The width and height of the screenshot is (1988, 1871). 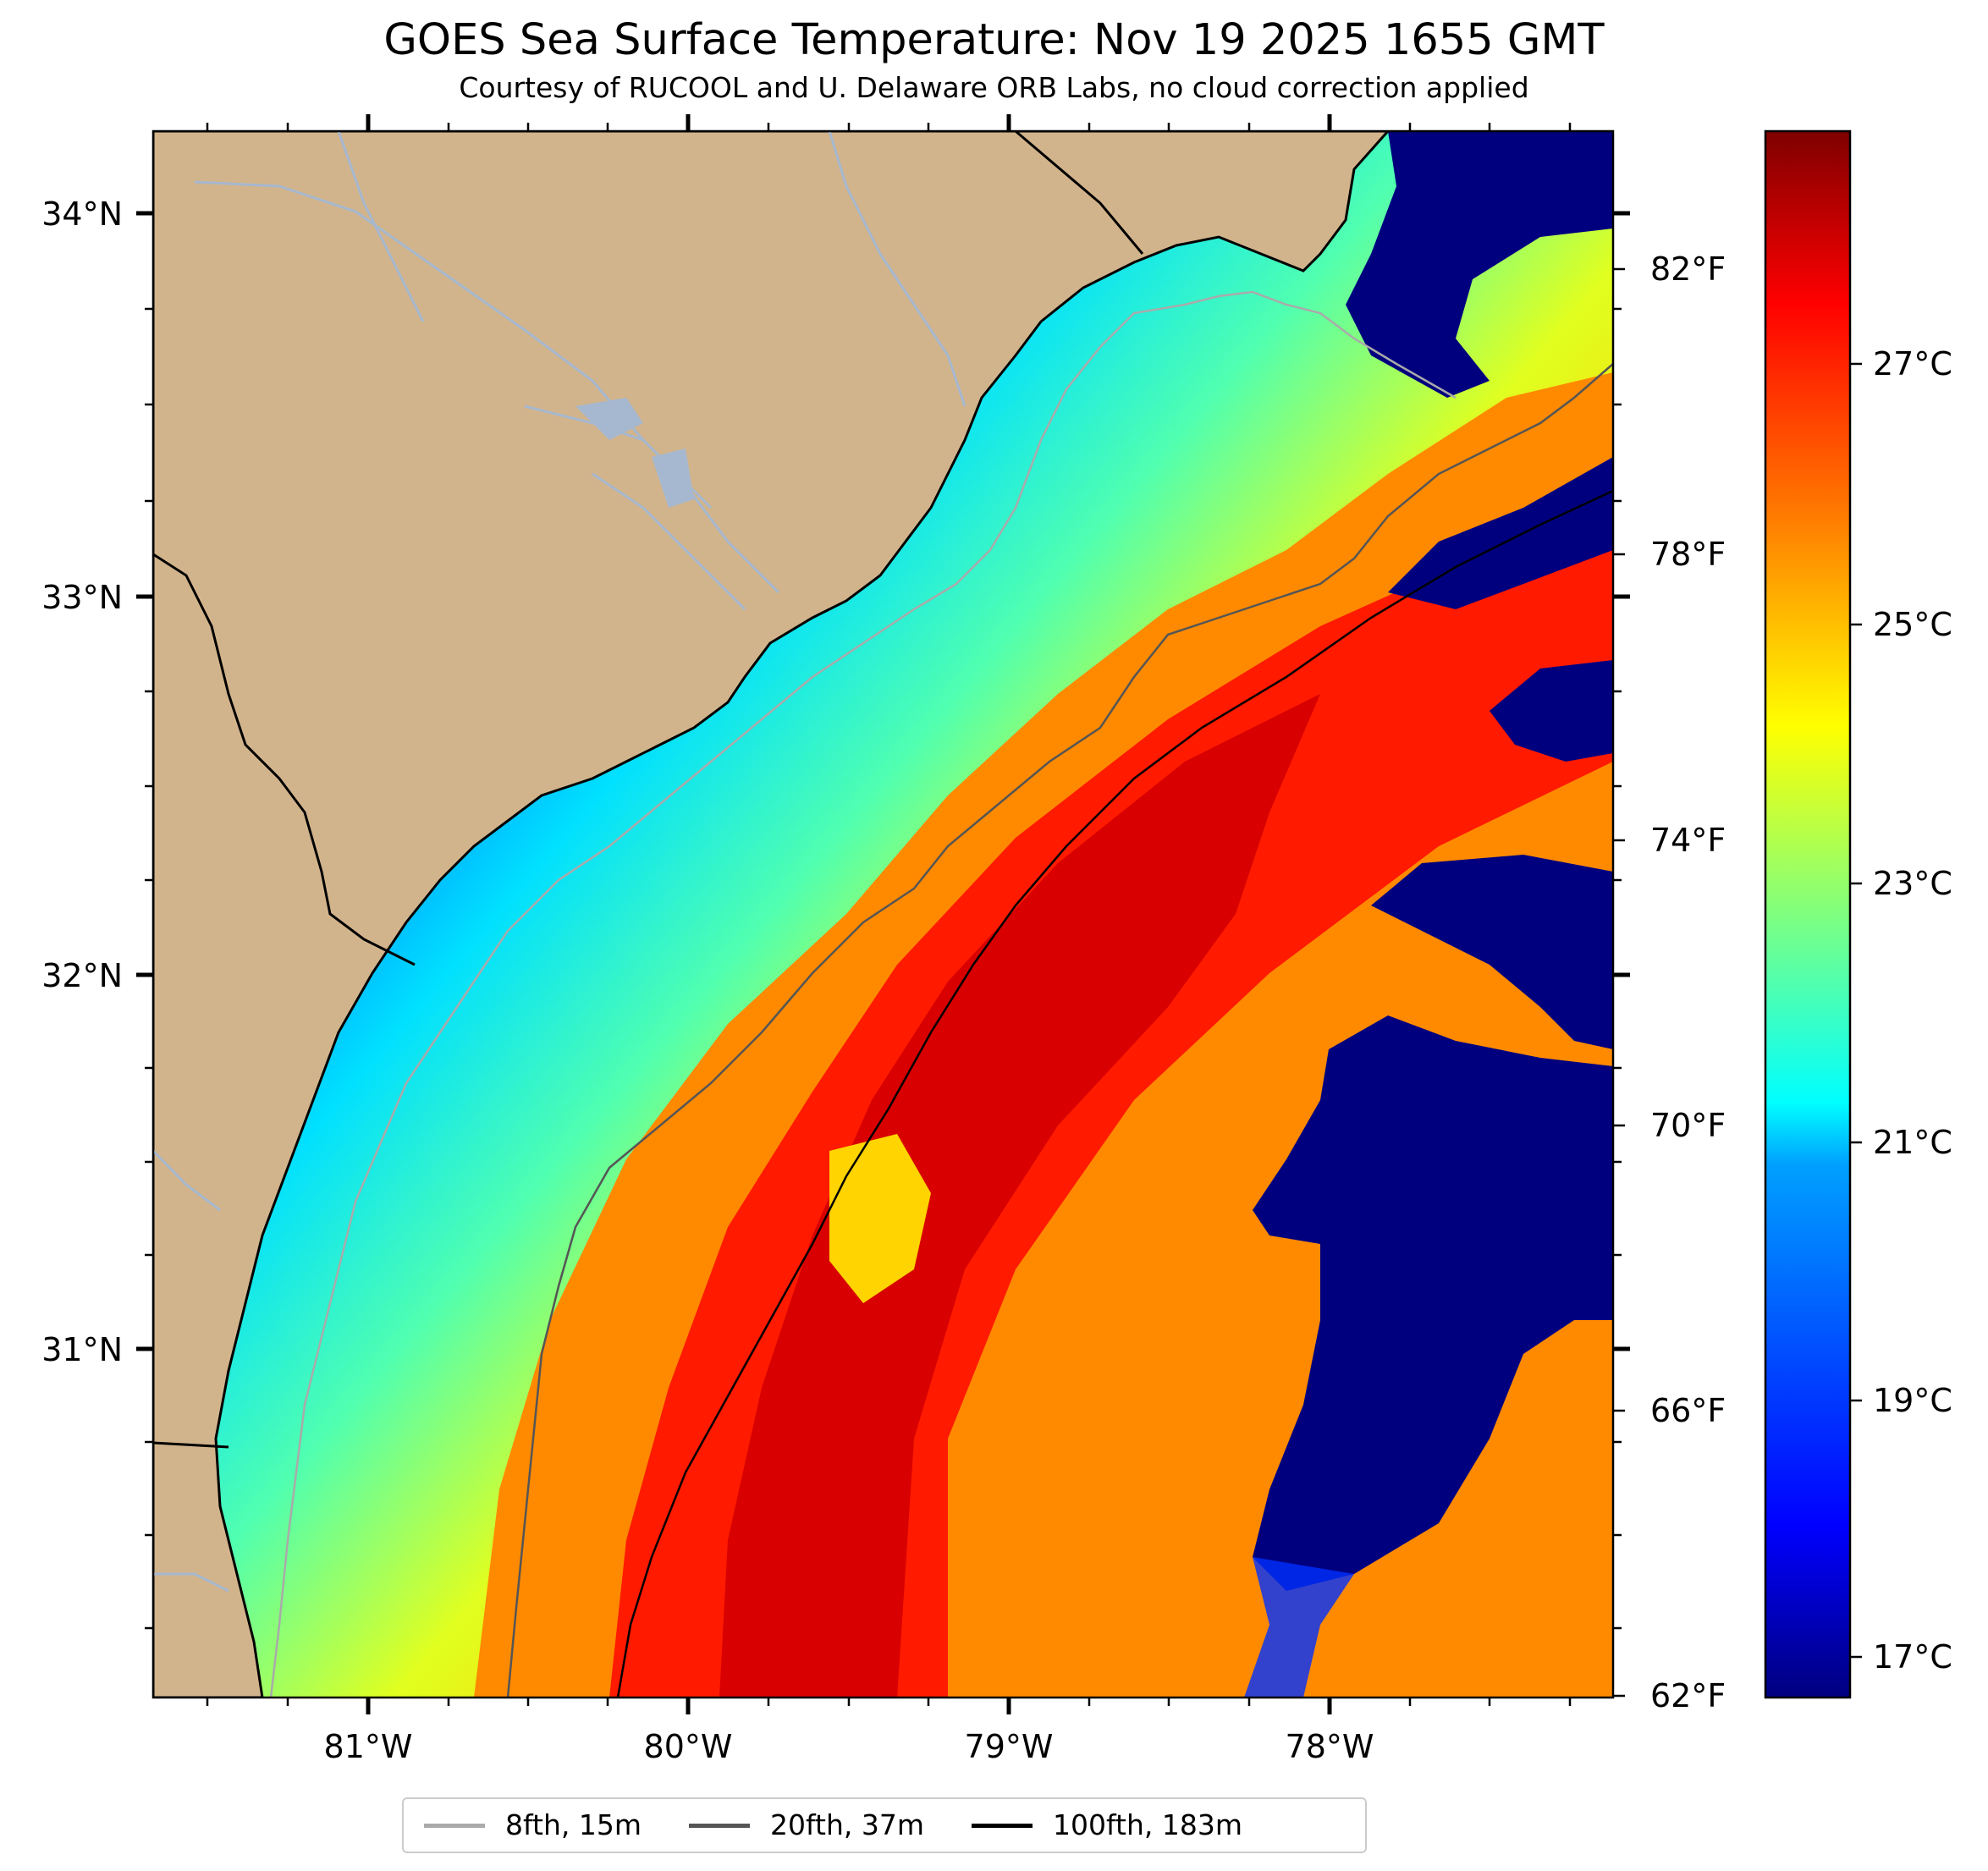 I want to click on fahrenheit-label-62: 62°F, so click(x=1688, y=1696).